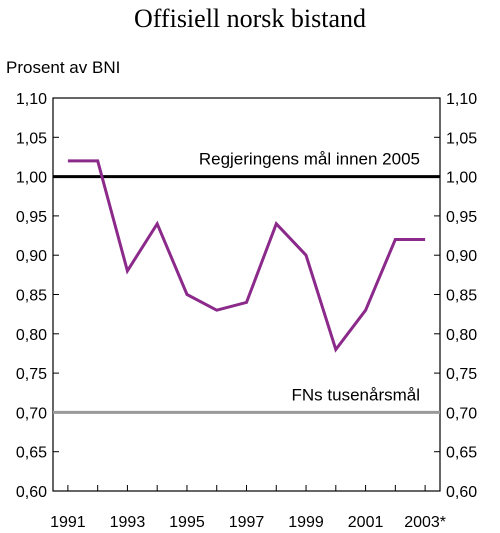 The height and width of the screenshot is (533, 500). Describe the element at coordinates (31, 453) in the screenshot. I see `y-tick-label-left: 0,65` at that location.